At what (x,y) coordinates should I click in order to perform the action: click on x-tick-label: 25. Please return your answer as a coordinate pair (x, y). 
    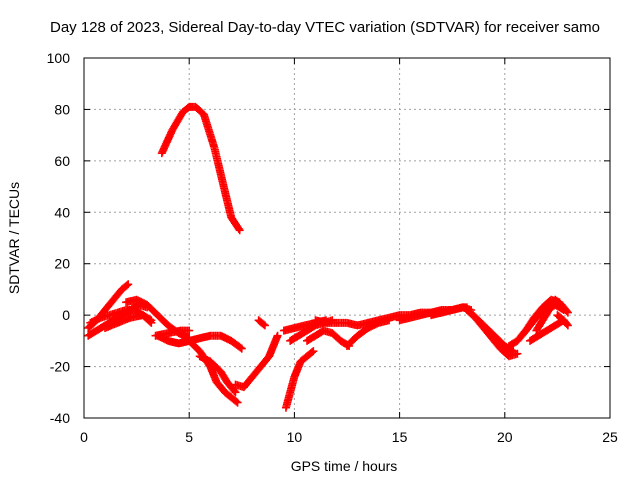
    Looking at the image, I should click on (610, 437).